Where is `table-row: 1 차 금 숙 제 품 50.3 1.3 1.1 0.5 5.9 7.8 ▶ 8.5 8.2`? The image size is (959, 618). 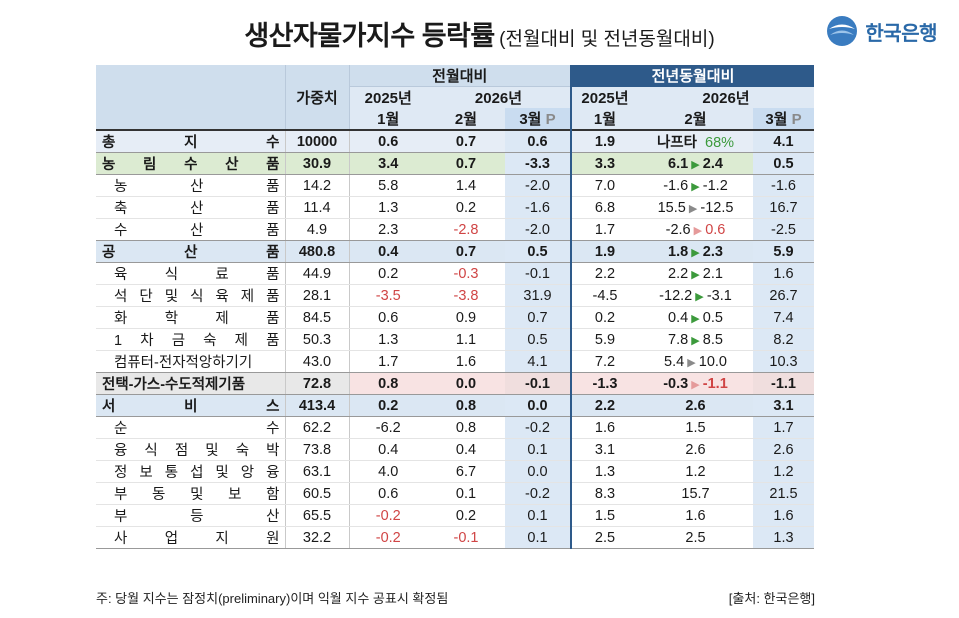 table-row: 1 차 금 숙 제 품 50.3 1.3 1.1 0.5 5.9 7.8 ▶ 8.5 8.2 is located at coordinates (455, 340).